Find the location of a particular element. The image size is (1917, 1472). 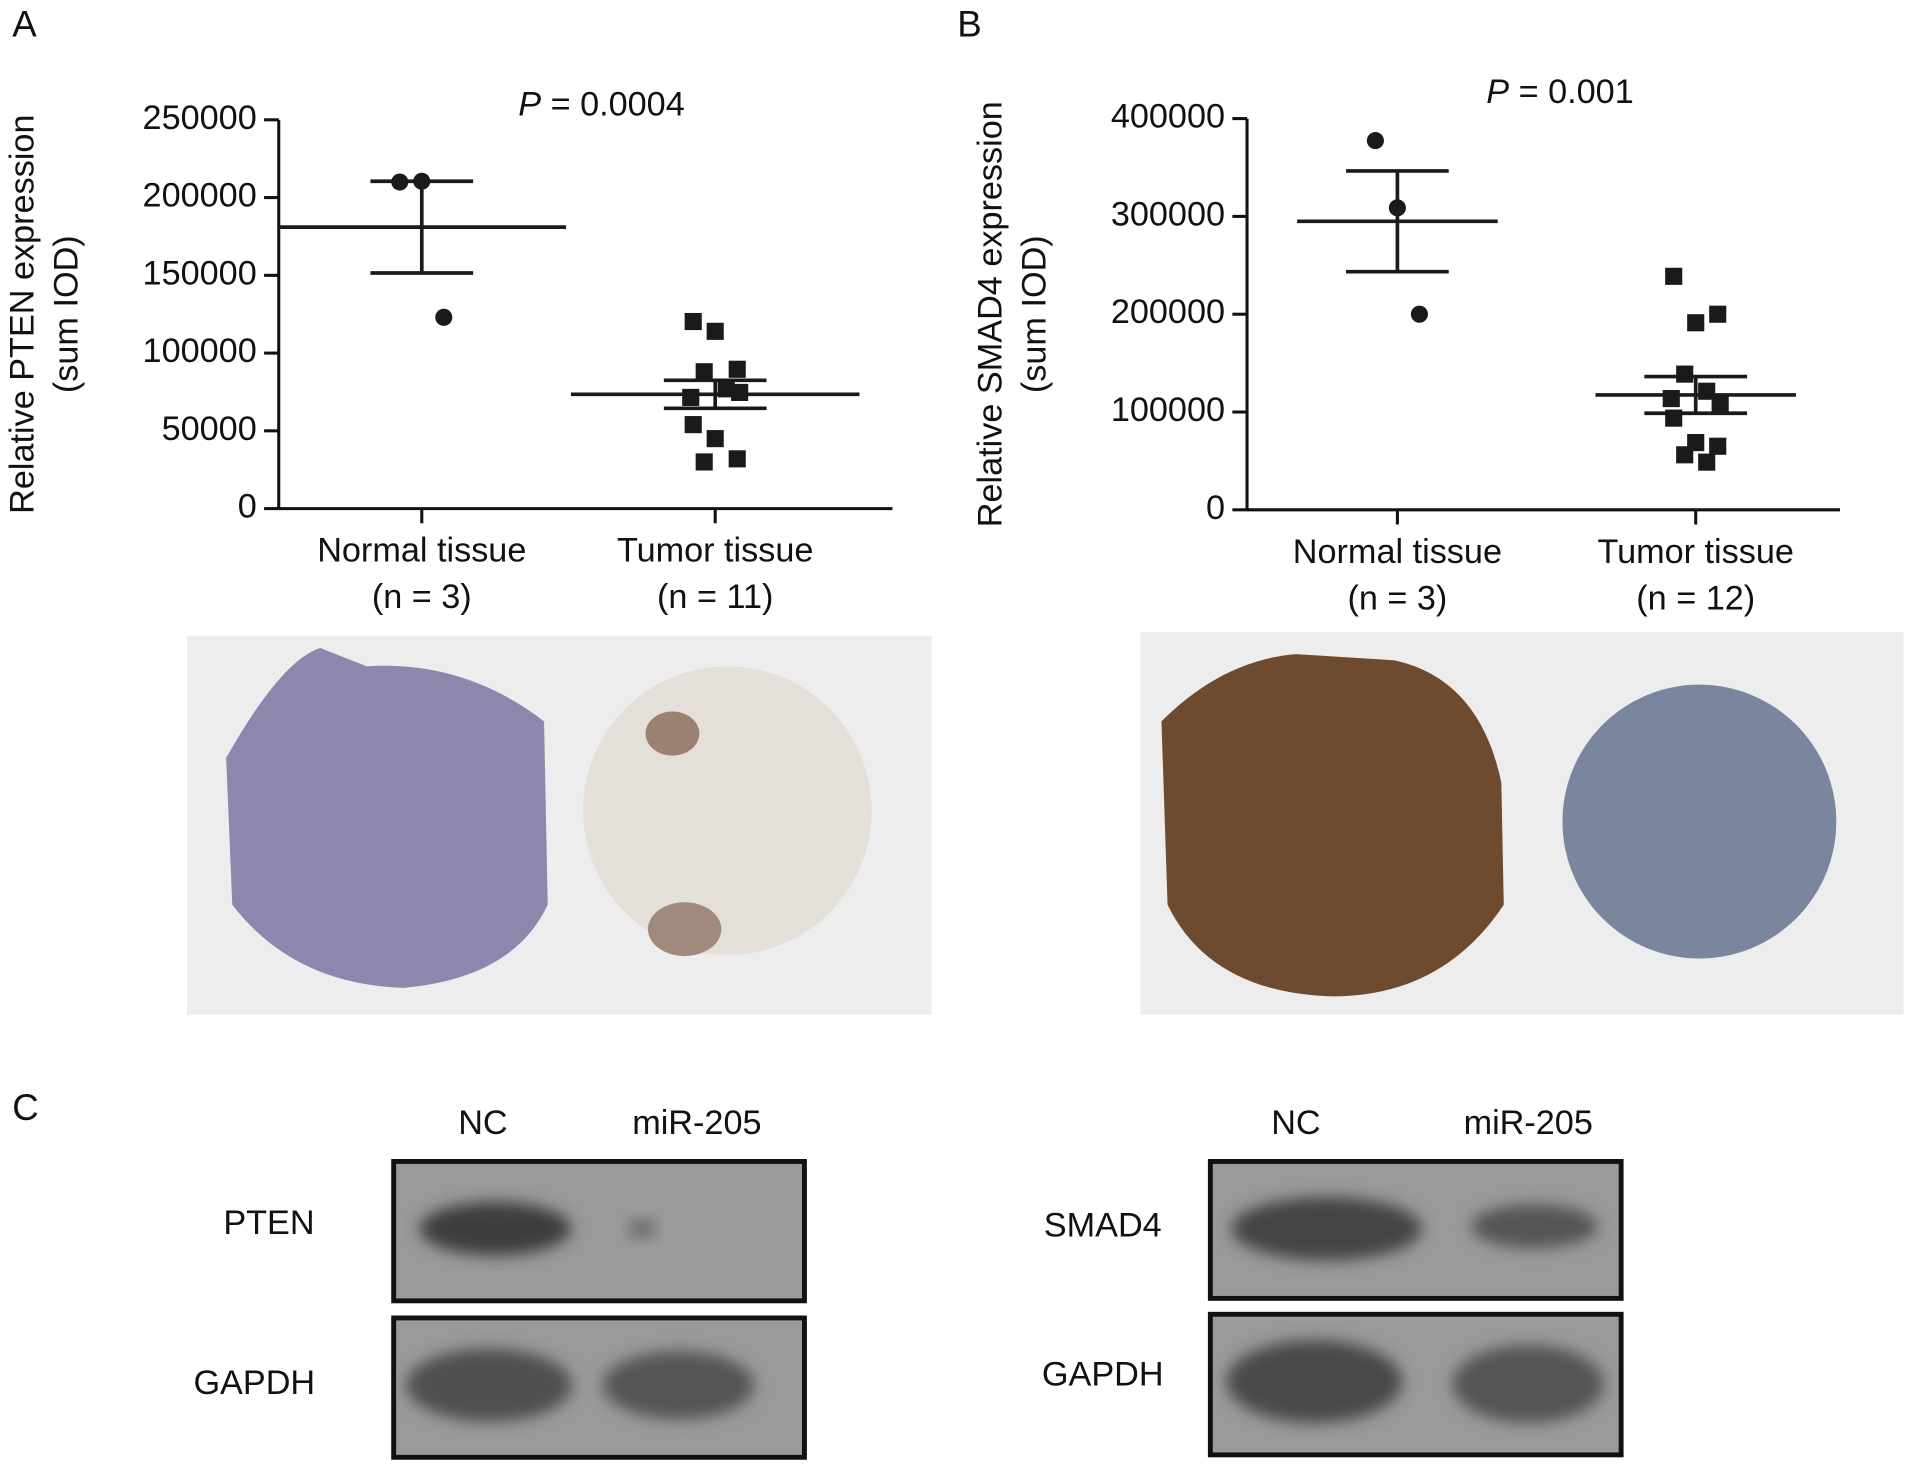

y-axis-label: Relative SMAD4 expression (sum IOD) is located at coordinates (1013, 314).